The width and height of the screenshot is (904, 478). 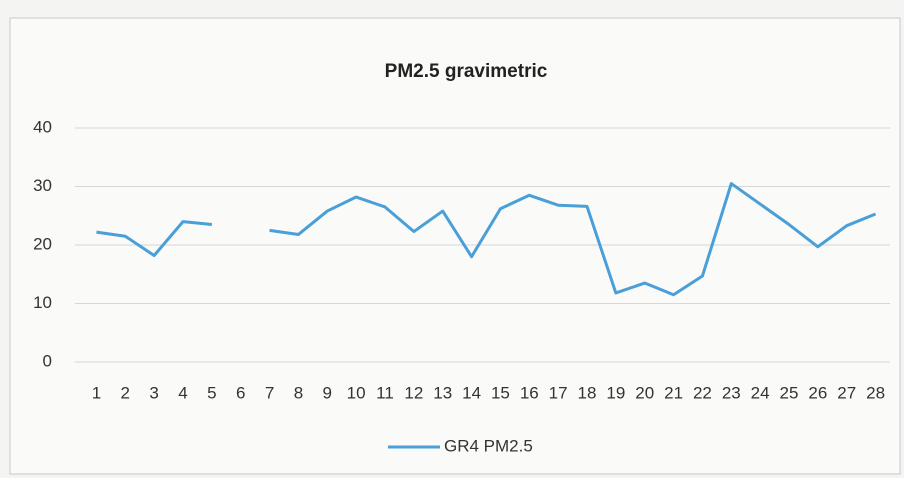 I want to click on x-tick-label: 22, so click(x=702, y=392).